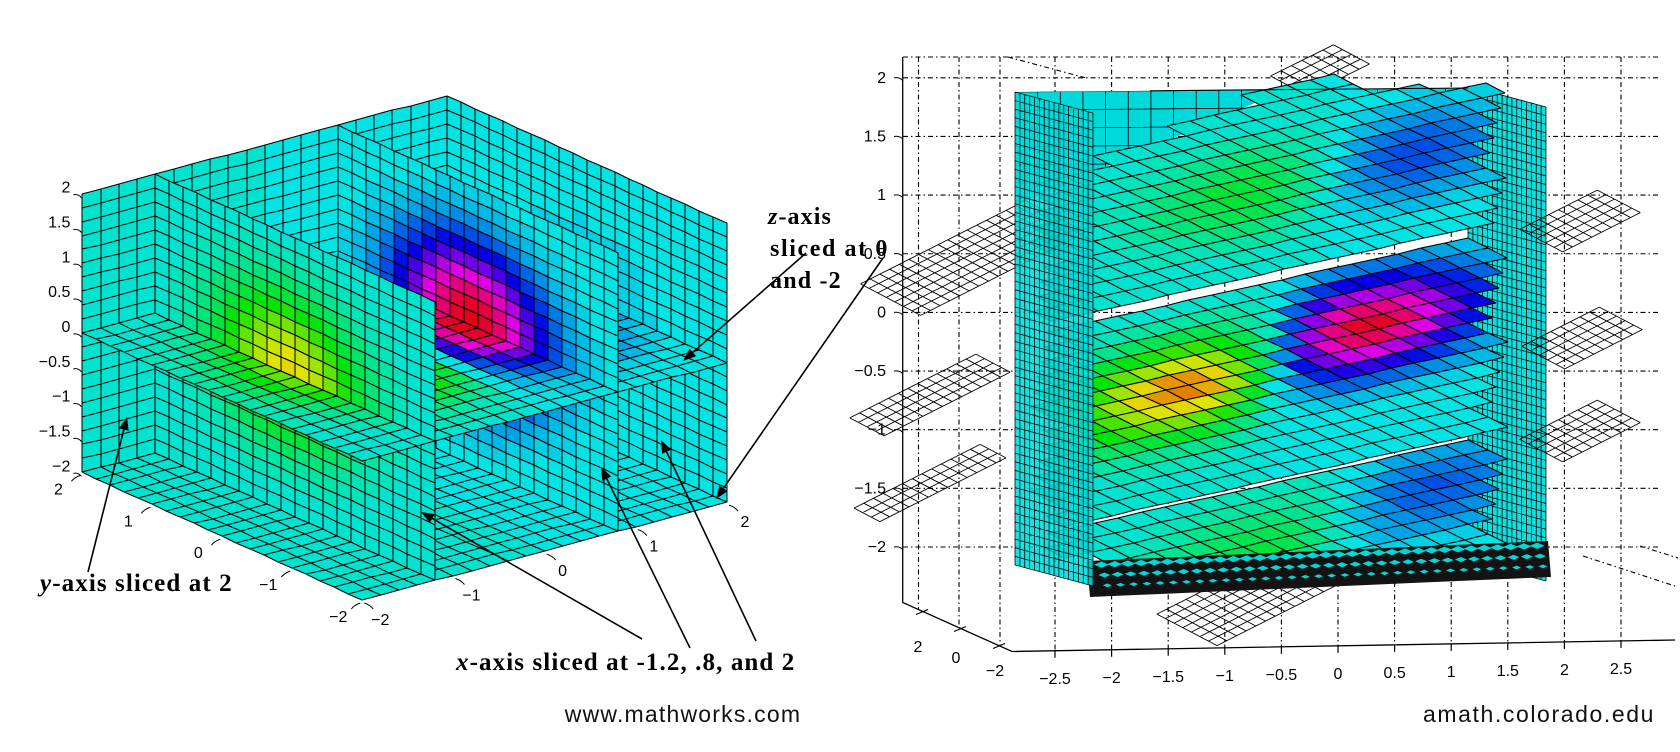  What do you see at coordinates (135, 583) in the screenshot?
I see `svg-text: y-axis sliced at 2` at bounding box center [135, 583].